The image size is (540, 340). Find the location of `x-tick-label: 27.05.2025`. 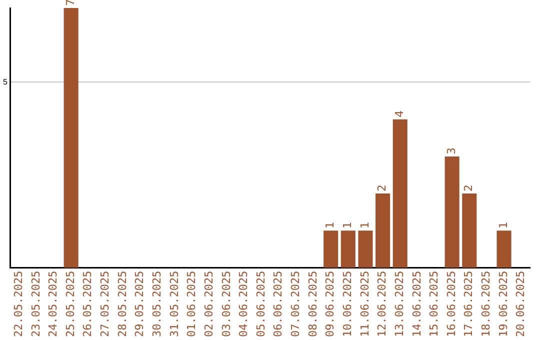

x-tick-label: 27.05.2025 is located at coordinates (105, 304).